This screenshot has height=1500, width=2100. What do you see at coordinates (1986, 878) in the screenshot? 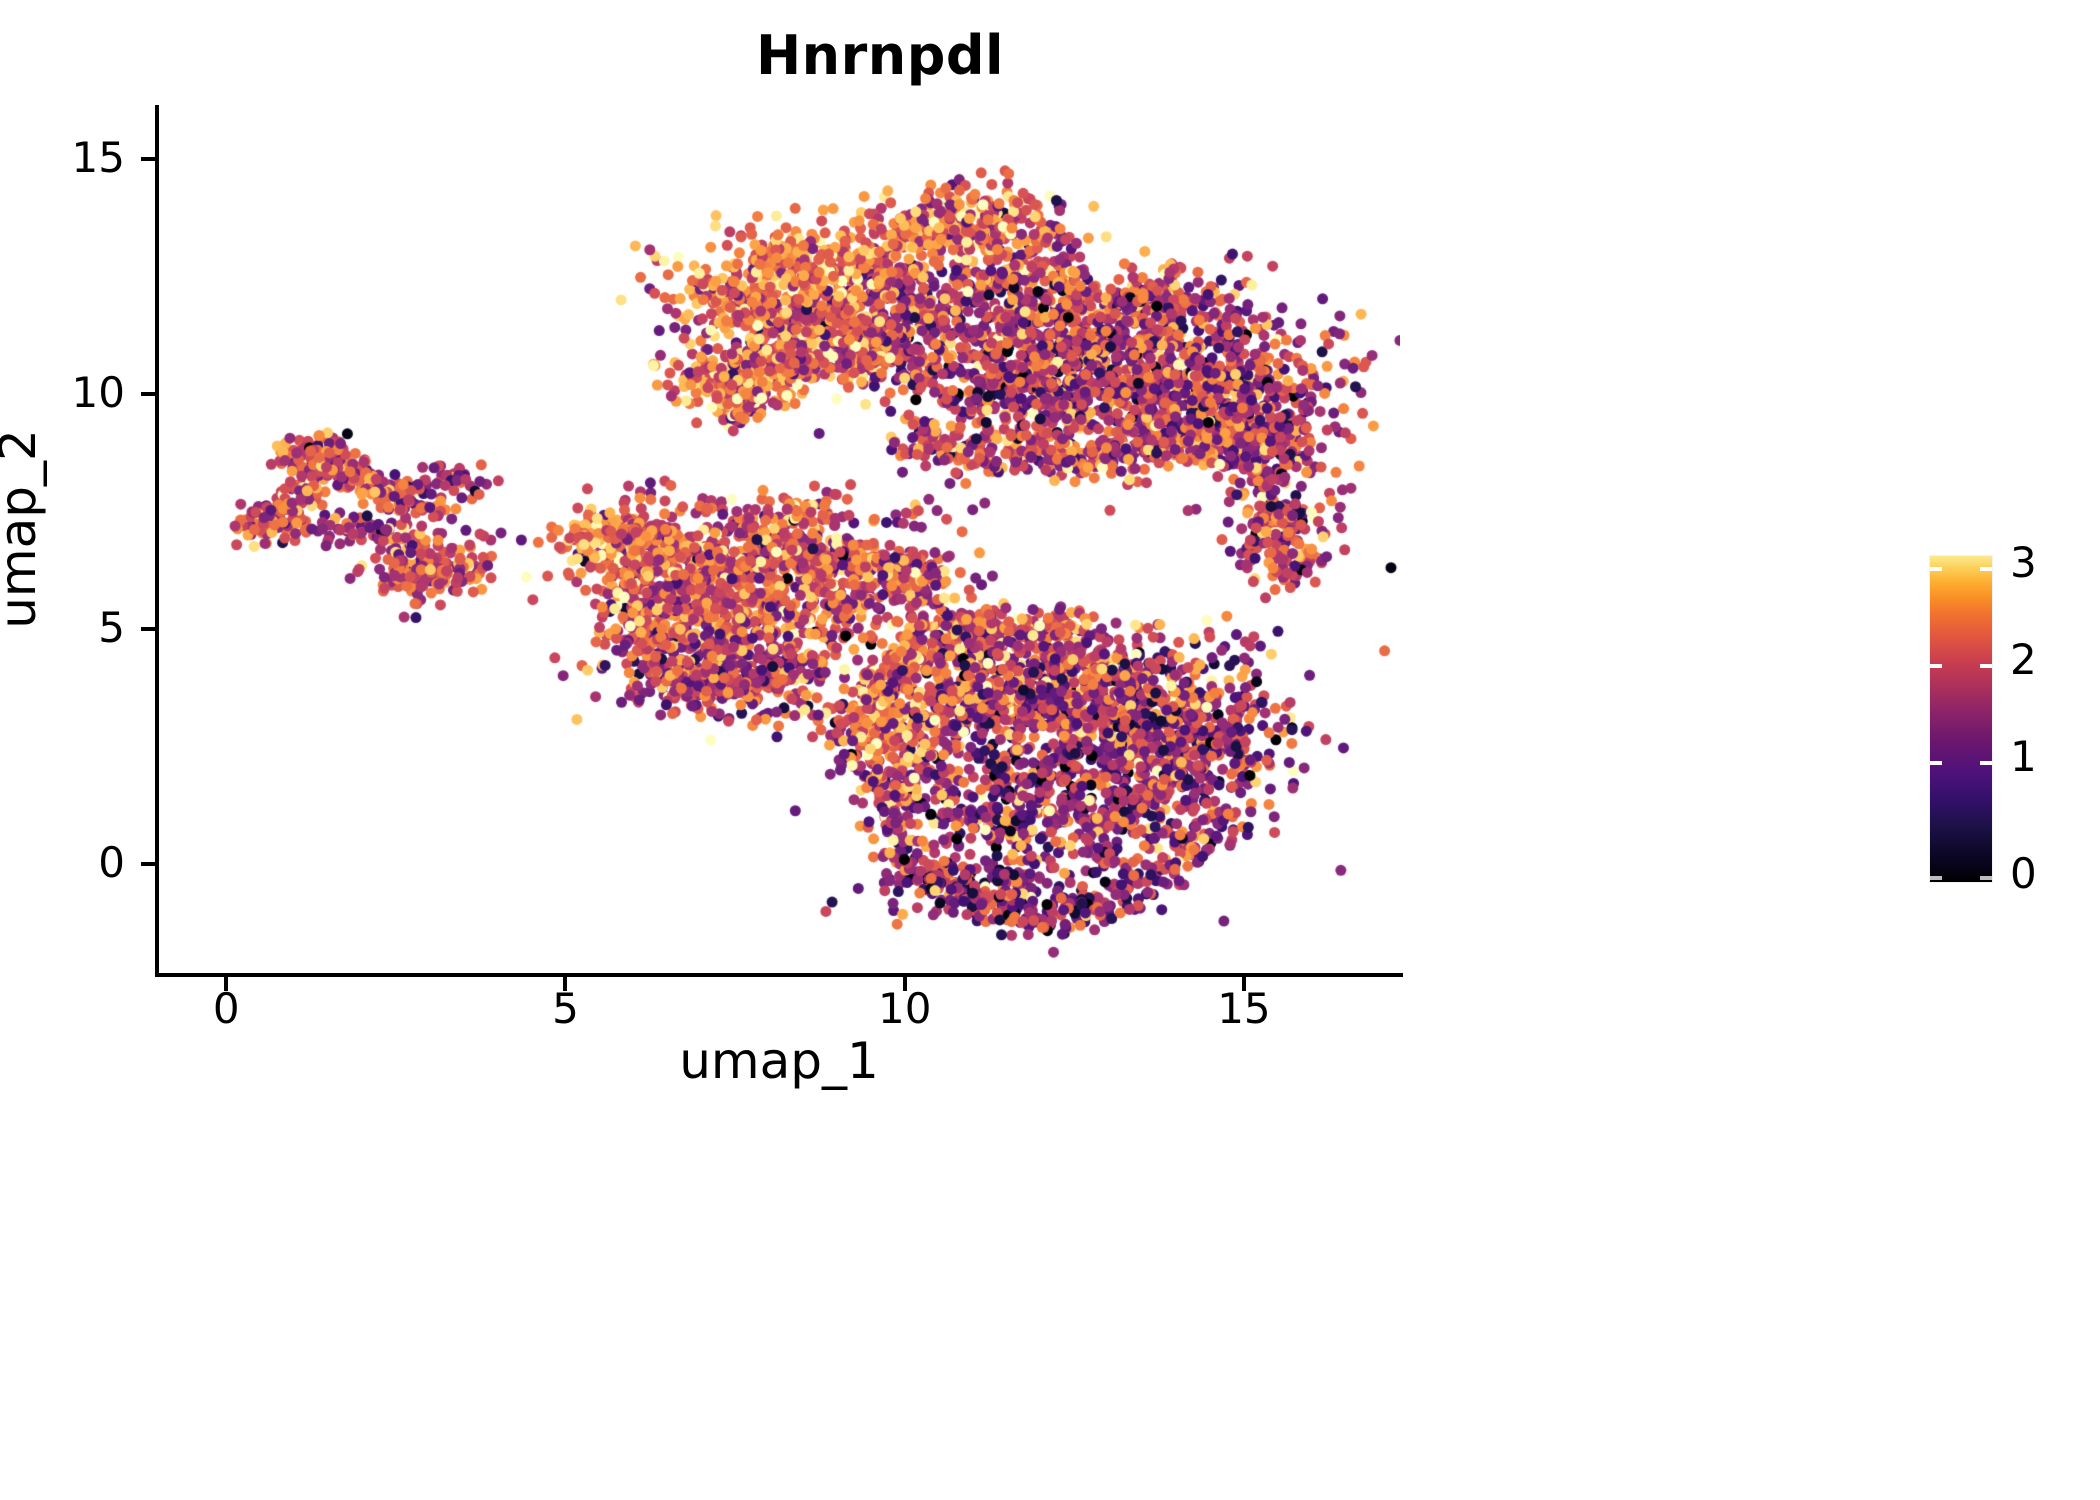
I see `colorbar-tick-0-right` at bounding box center [1986, 878].